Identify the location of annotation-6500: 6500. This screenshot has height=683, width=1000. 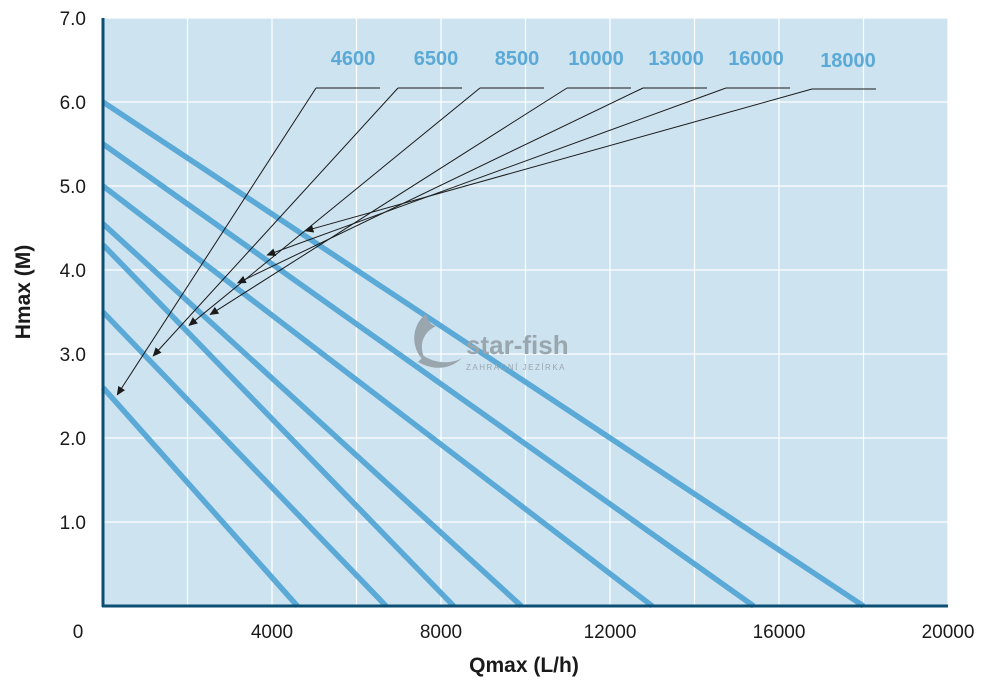
(307, 202).